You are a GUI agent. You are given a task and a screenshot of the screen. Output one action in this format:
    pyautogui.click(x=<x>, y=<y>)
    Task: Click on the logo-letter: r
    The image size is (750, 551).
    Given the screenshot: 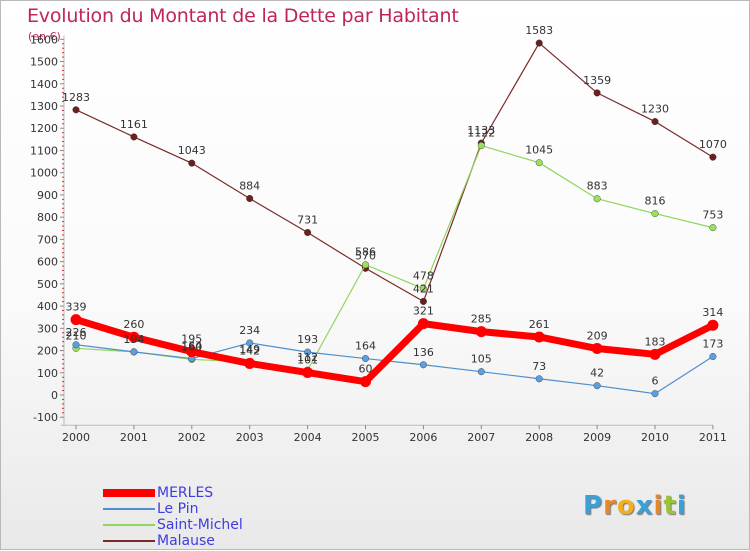 What is the action you would take?
    pyautogui.click(x=610, y=506)
    